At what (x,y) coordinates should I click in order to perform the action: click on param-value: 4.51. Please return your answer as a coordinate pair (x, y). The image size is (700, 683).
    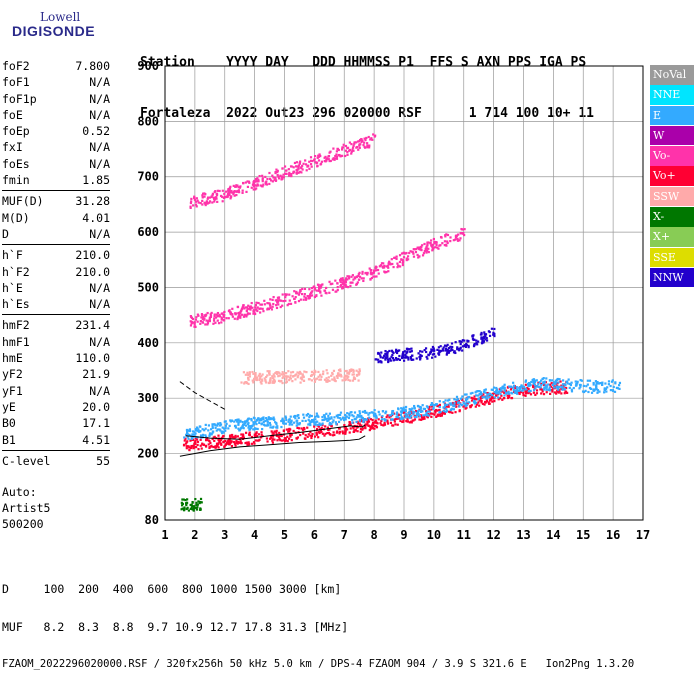
    Looking at the image, I should click on (96, 439).